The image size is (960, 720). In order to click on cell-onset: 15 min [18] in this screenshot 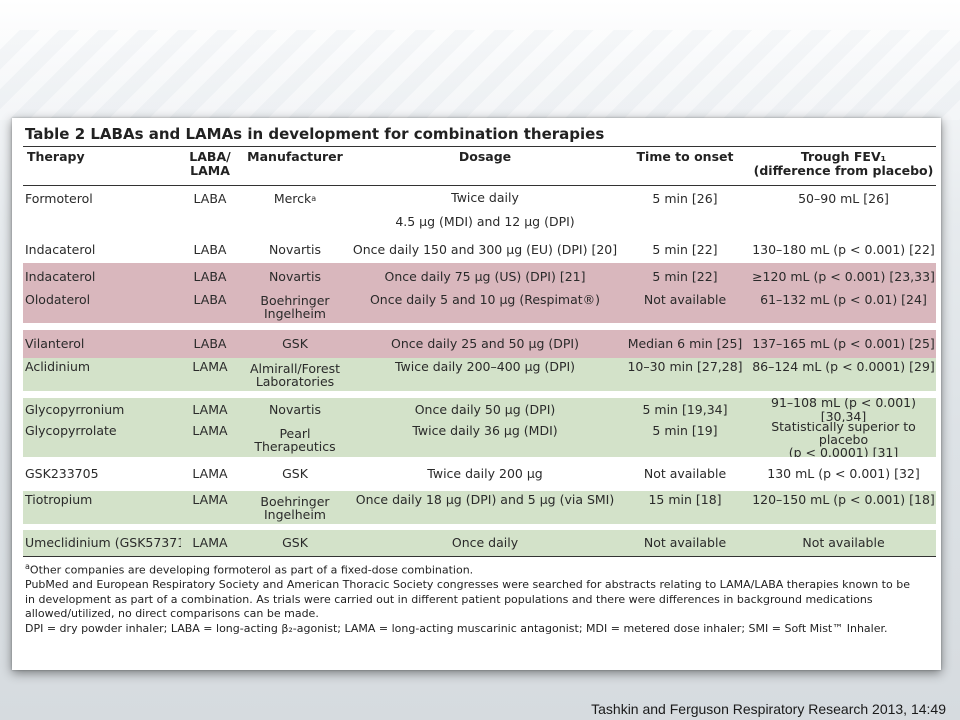, I will do `click(685, 499)`.